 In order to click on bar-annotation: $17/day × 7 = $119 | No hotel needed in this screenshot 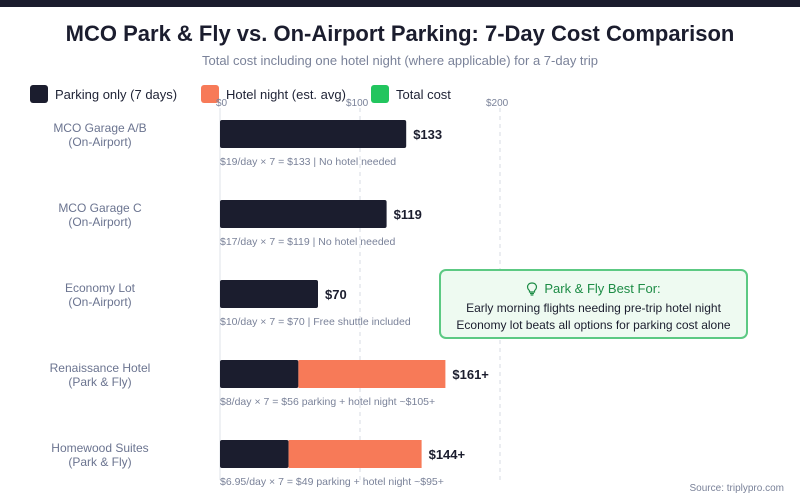, I will do `click(308, 242)`.